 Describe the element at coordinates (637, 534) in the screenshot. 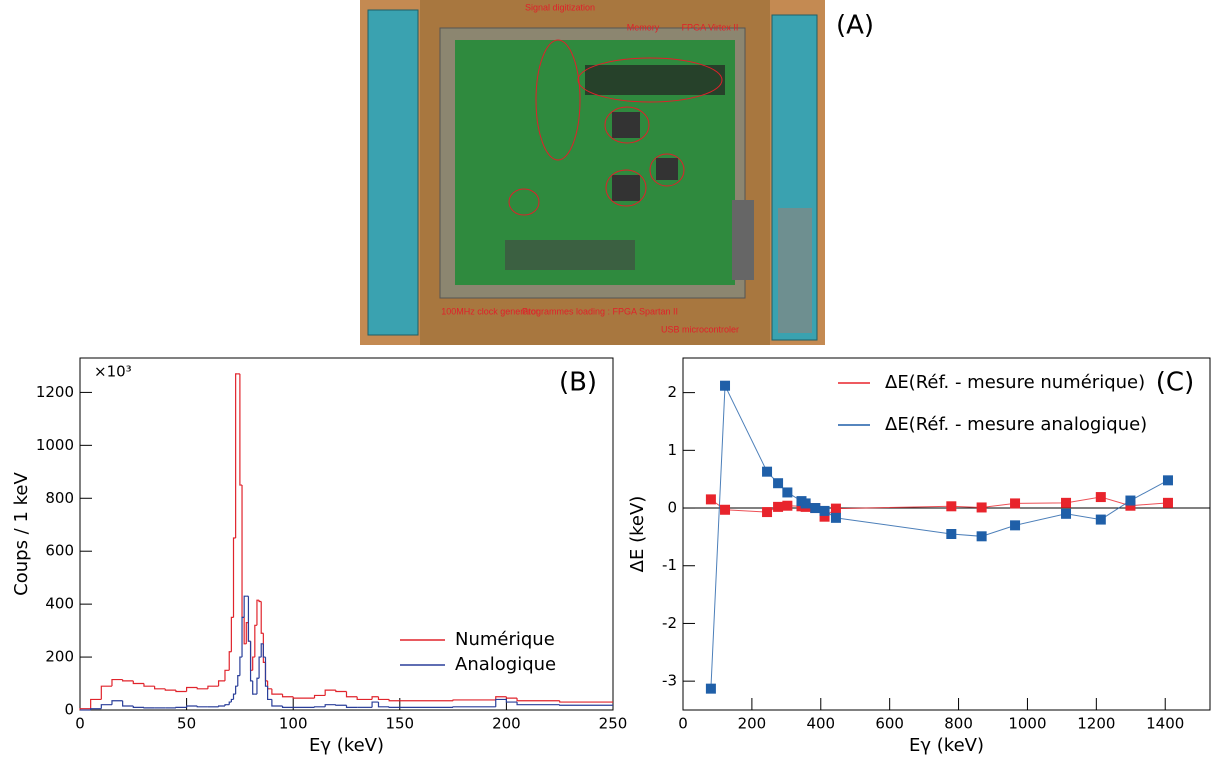

I see `y-axis-label: ΔE (keV)` at that location.